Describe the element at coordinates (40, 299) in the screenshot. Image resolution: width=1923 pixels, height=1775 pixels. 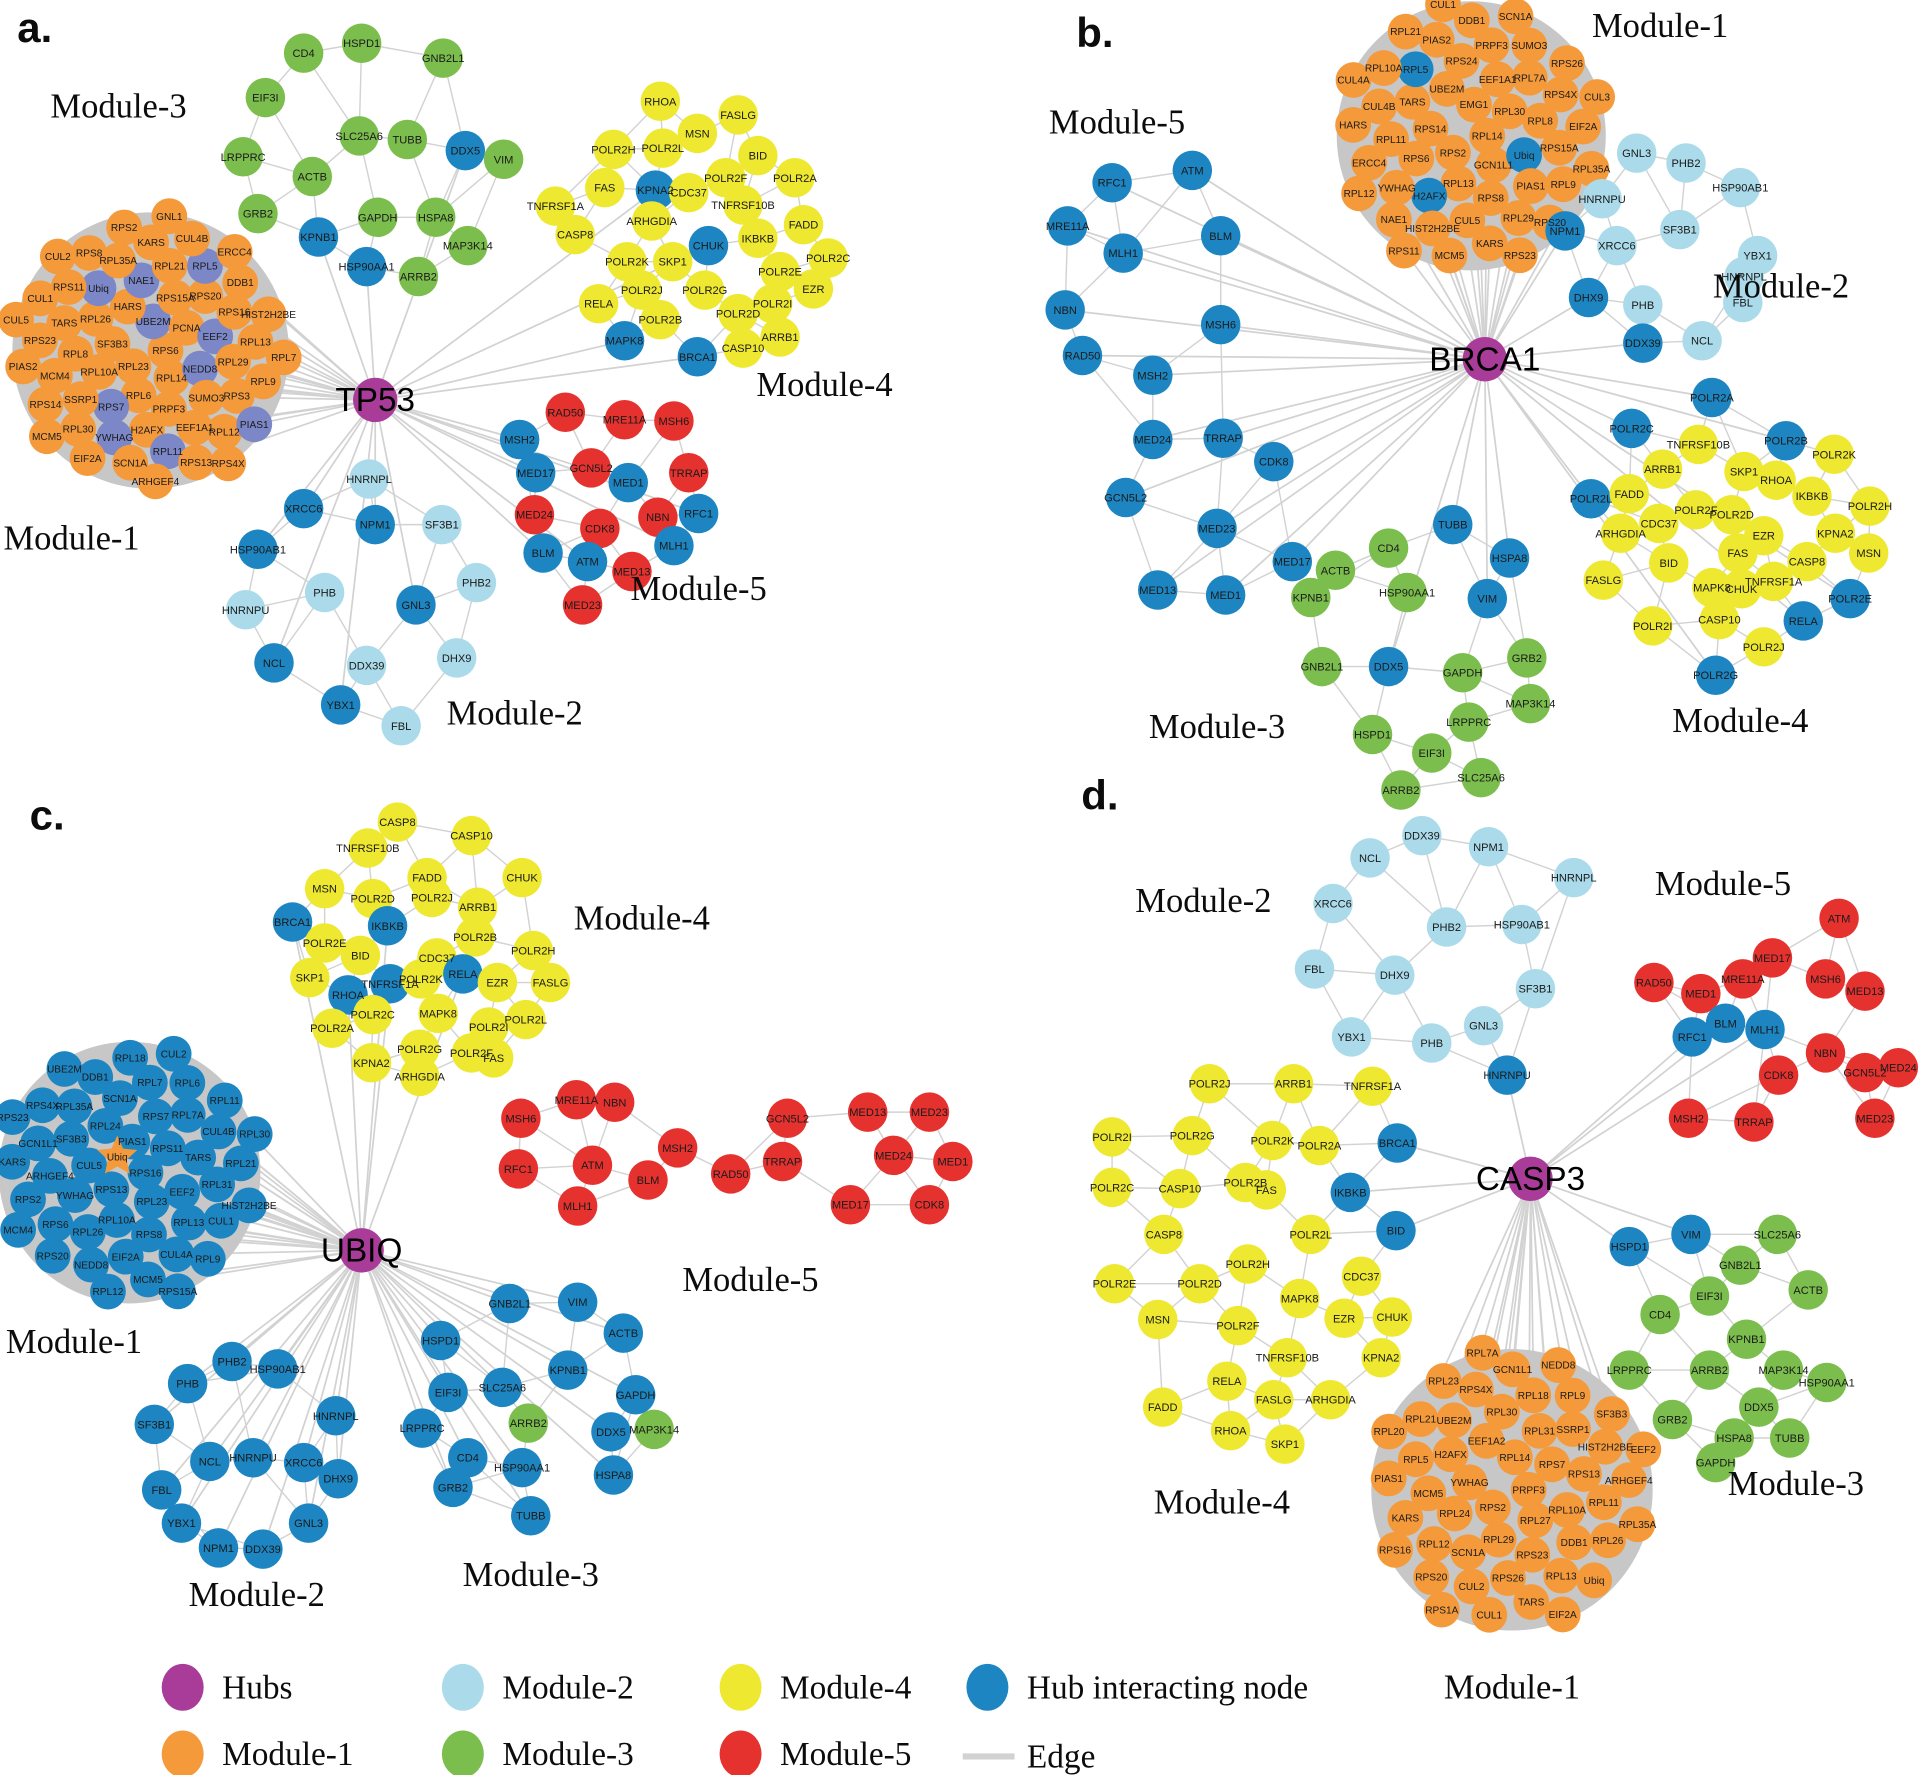
I see `node-label-a-cul1: CUL1` at that location.